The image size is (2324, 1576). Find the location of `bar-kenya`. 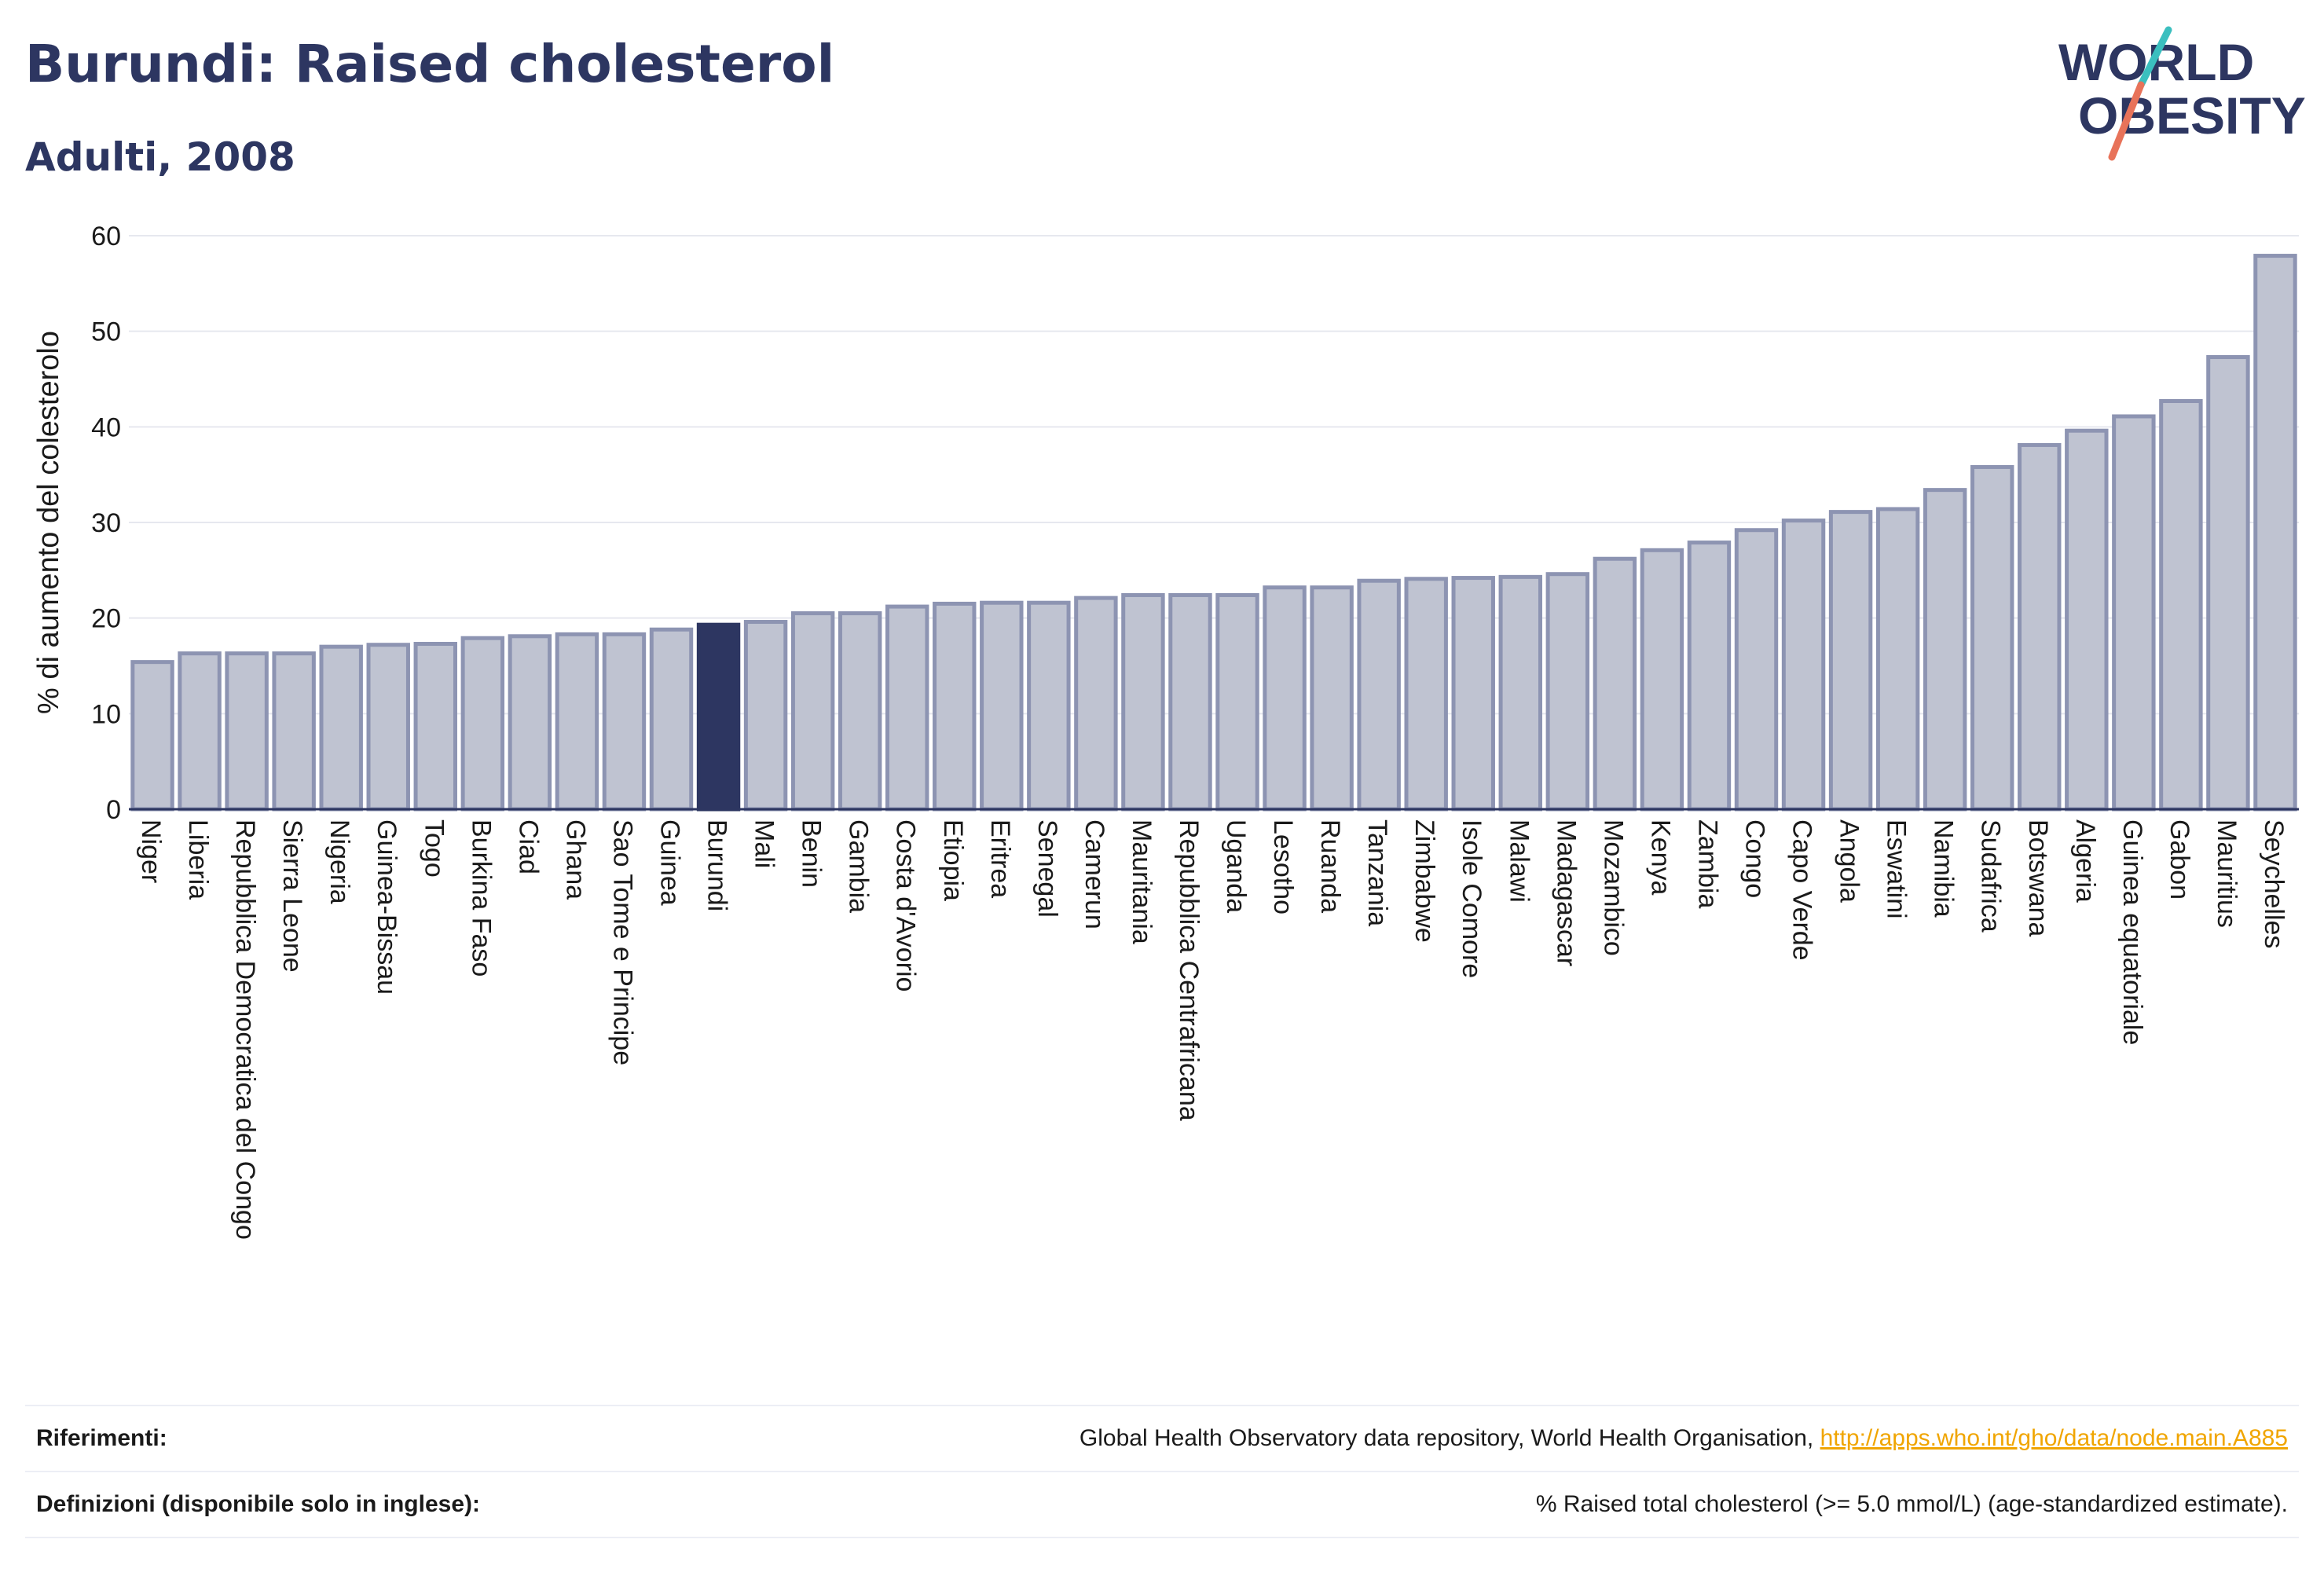

bar-kenya is located at coordinates (1662, 680).